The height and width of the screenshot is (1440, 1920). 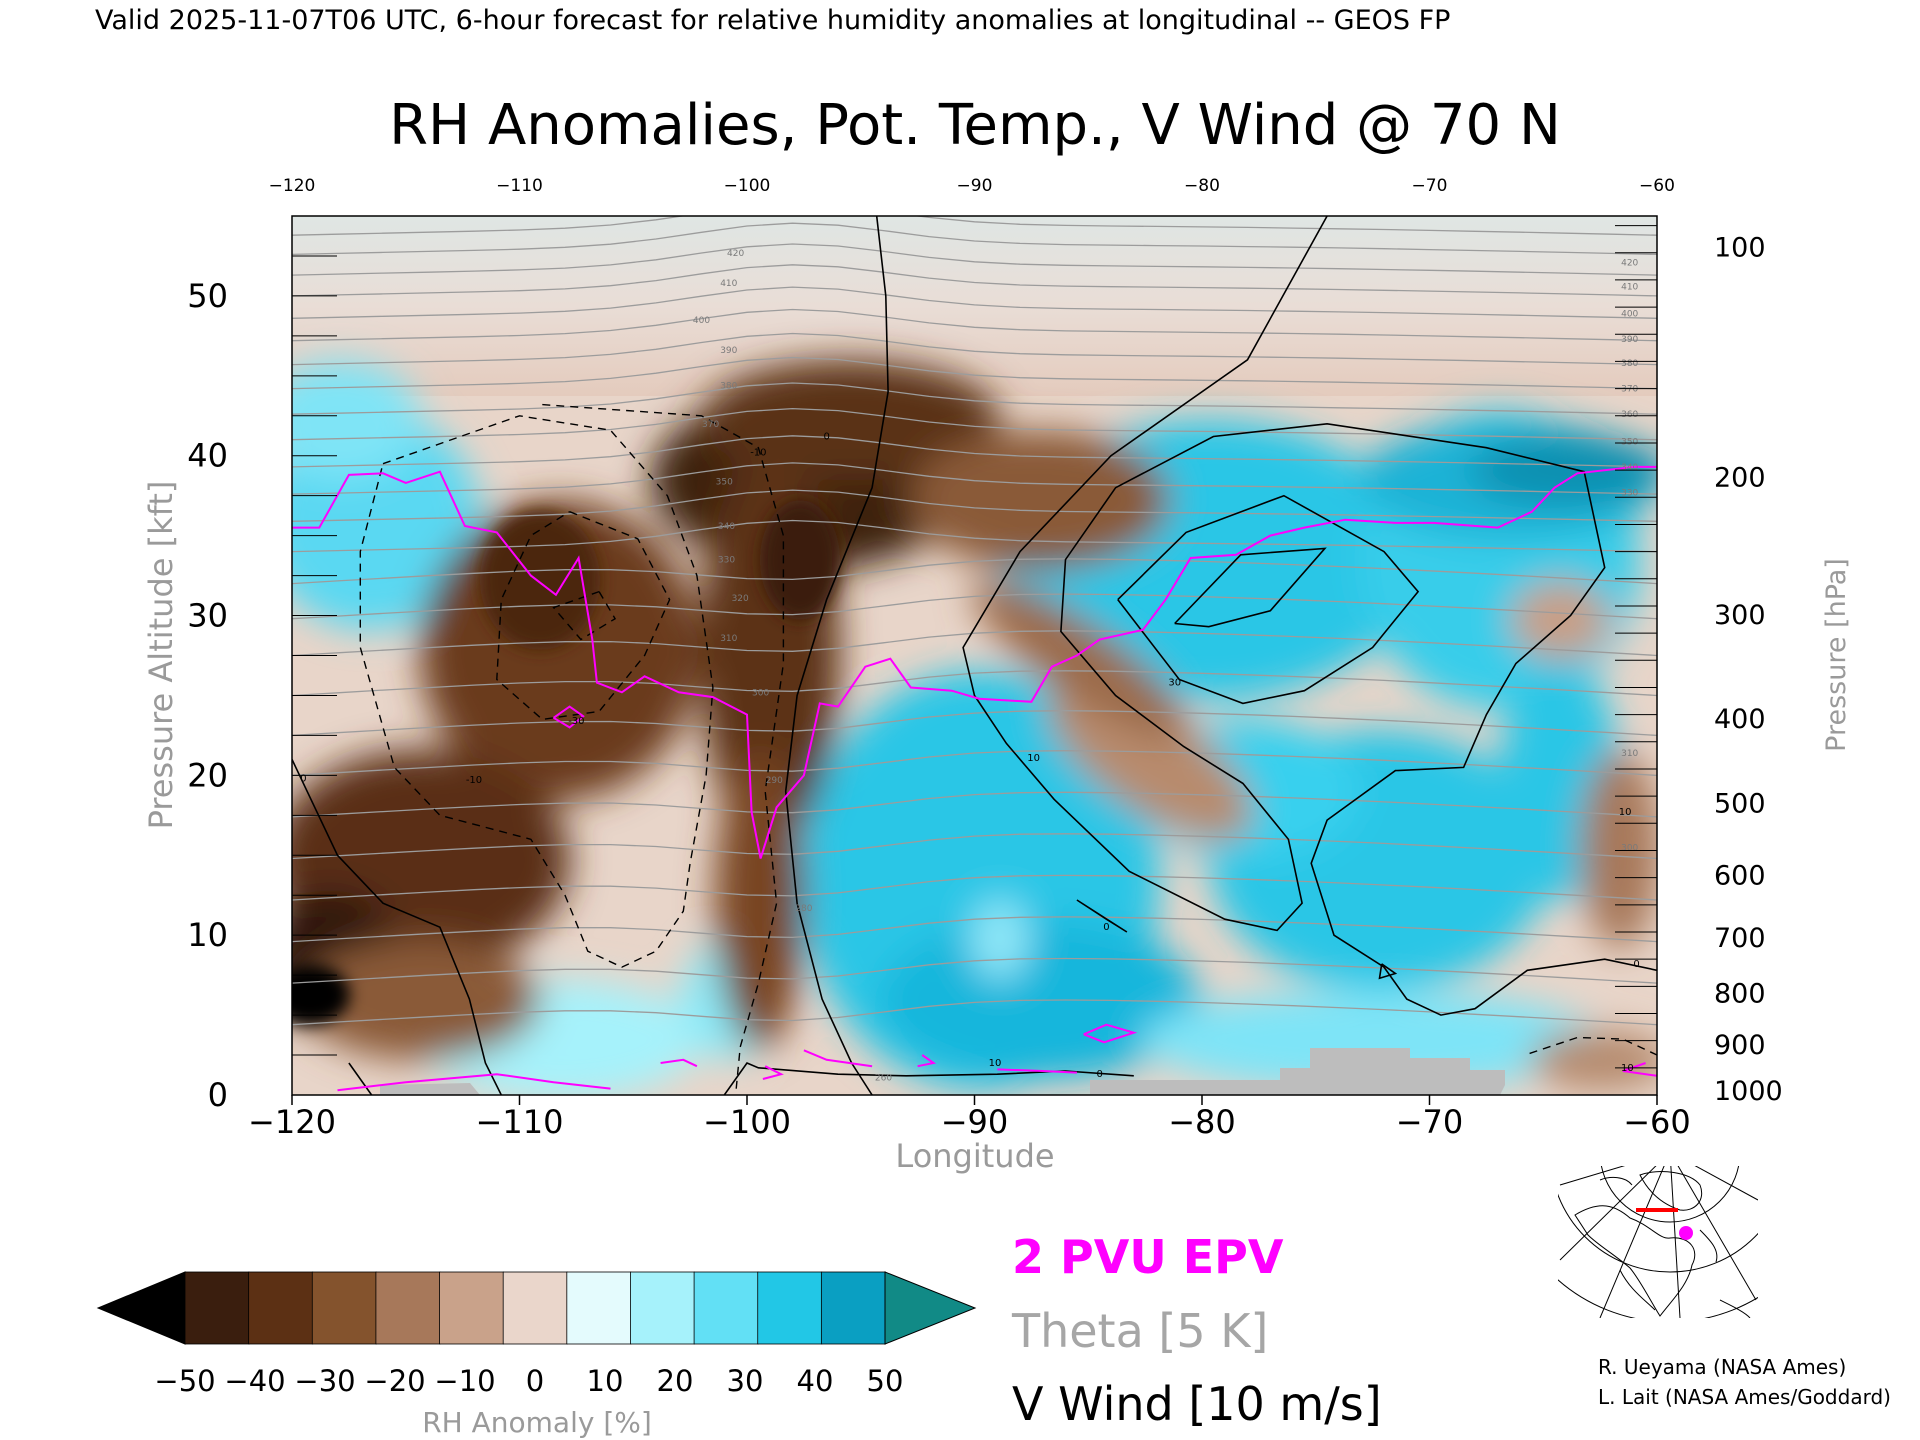 I want to click on colorbar-tick-label: −10, so click(x=464, y=1381).